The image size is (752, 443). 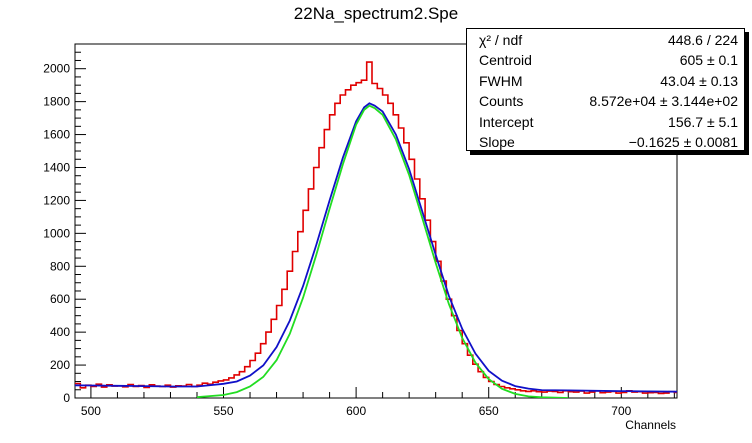 I want to click on x-tick-label: 650, so click(x=489, y=411).